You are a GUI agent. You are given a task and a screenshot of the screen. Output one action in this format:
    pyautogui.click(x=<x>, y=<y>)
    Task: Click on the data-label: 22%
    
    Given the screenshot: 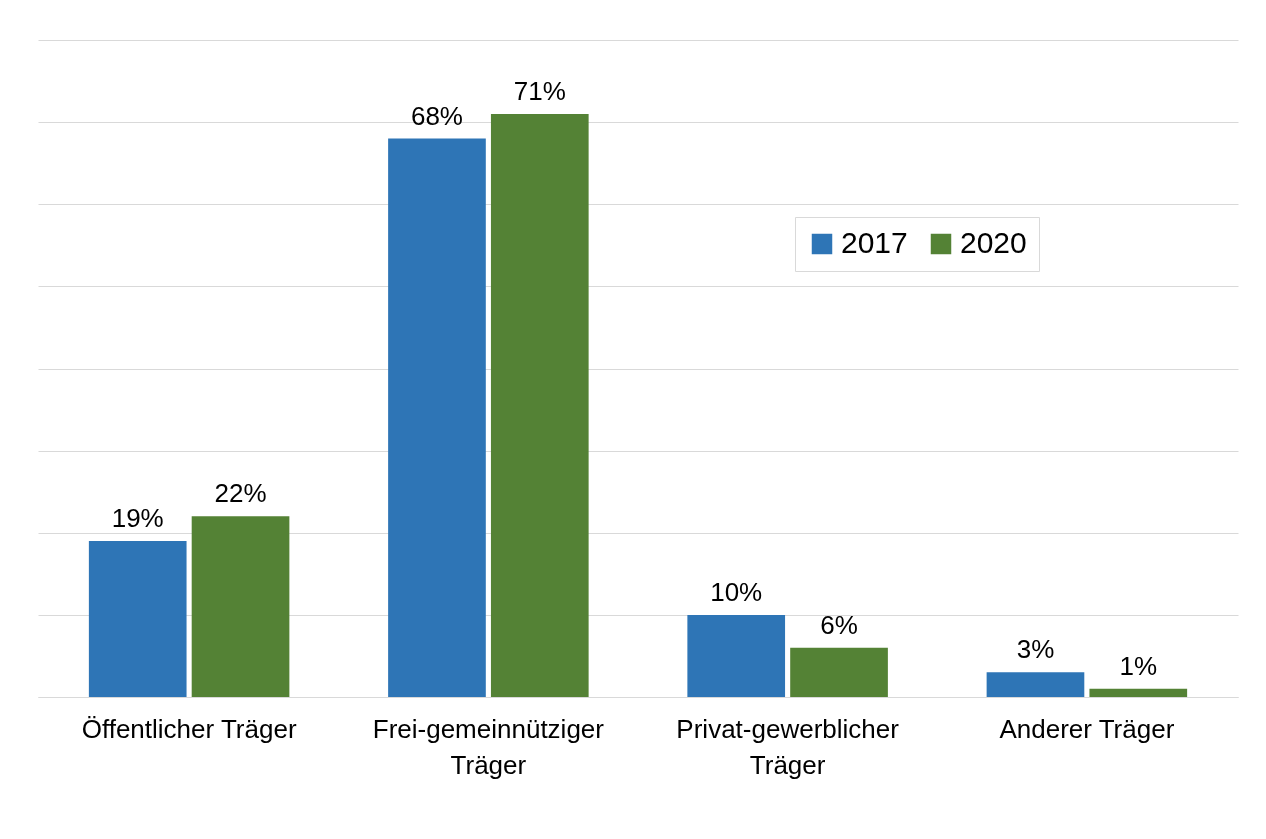 What is the action you would take?
    pyautogui.click(x=240, y=493)
    